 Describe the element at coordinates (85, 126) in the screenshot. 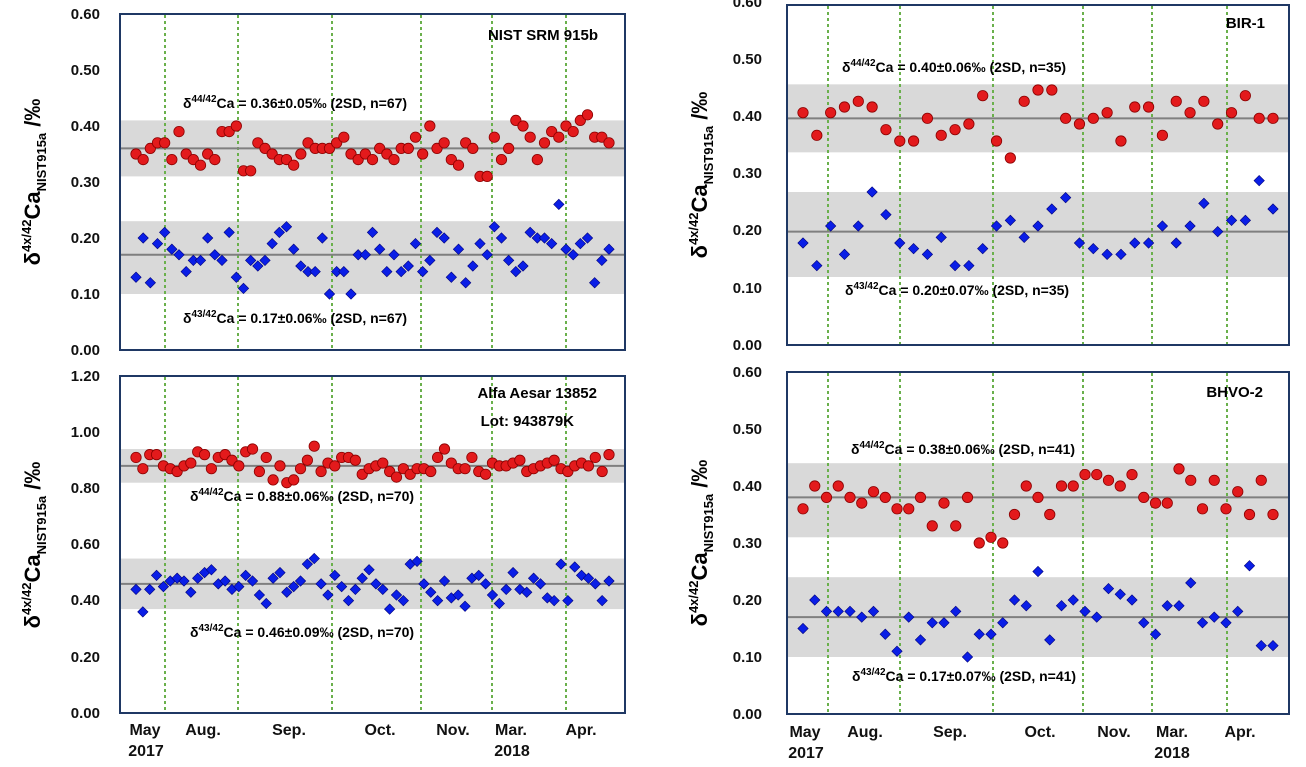

I see `y-tick-label: 0.40` at that location.